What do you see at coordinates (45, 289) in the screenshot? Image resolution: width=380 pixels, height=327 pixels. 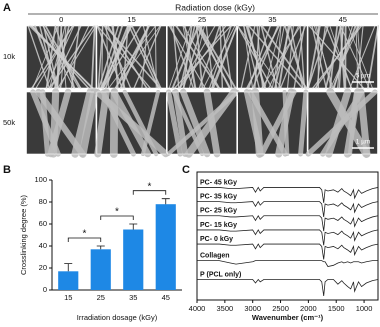 I see `y-tick-label: 0` at bounding box center [45, 289].